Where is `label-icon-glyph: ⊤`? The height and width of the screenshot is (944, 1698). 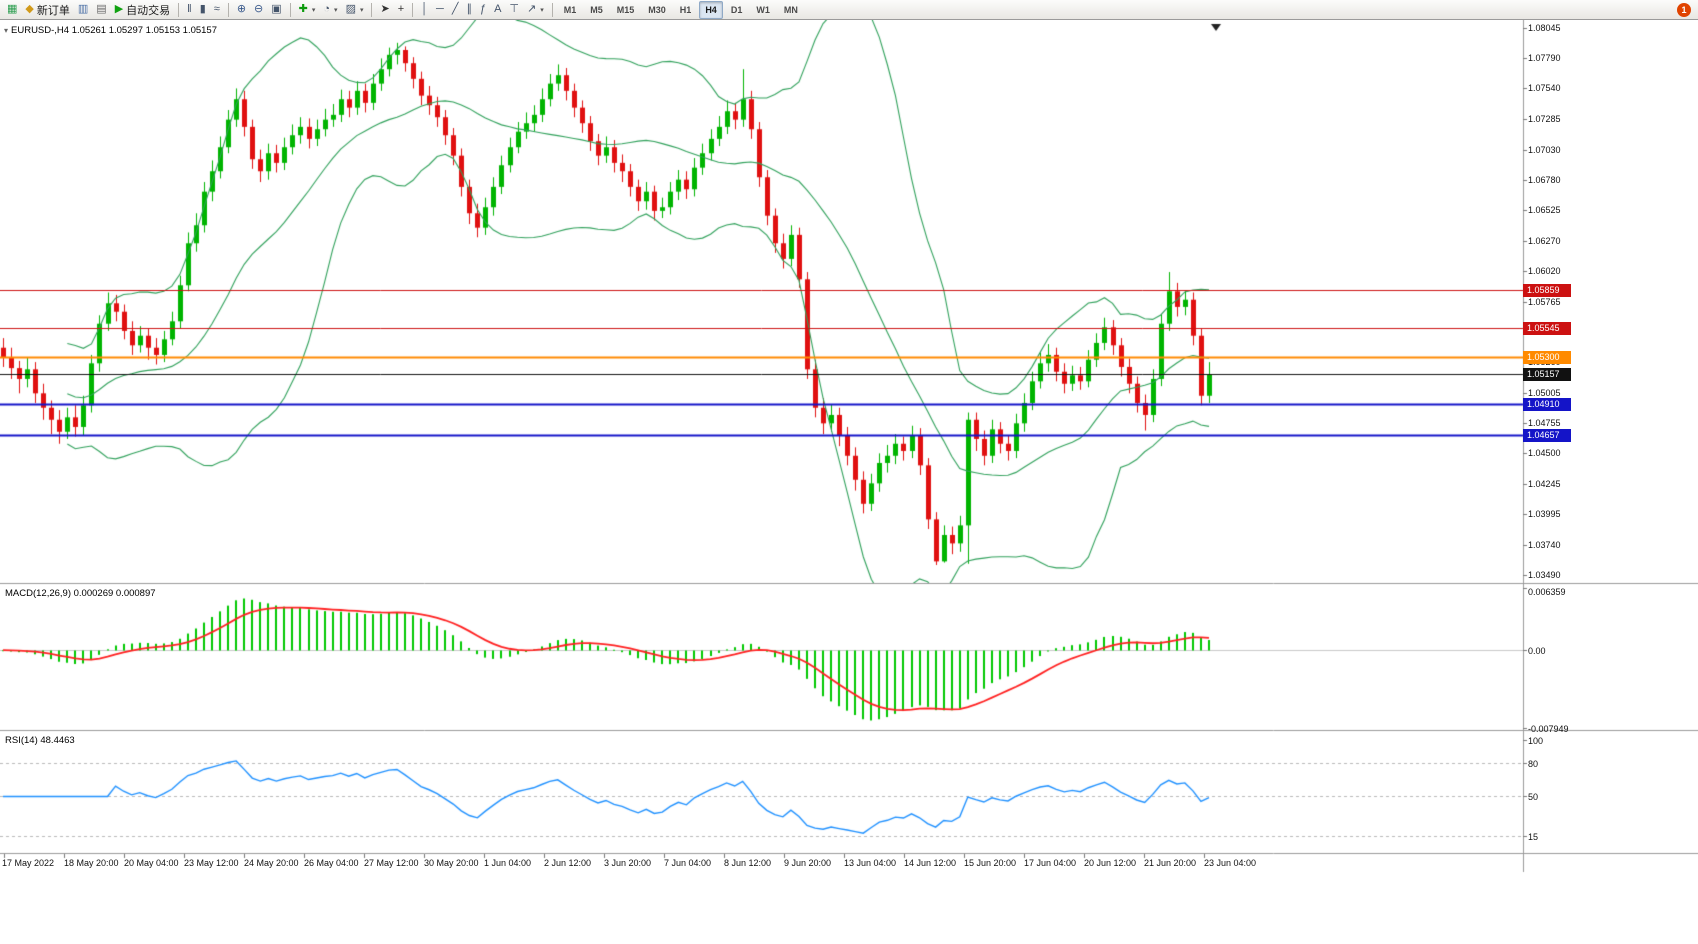
label-icon-glyph: ⊤ is located at coordinates (514, 9).